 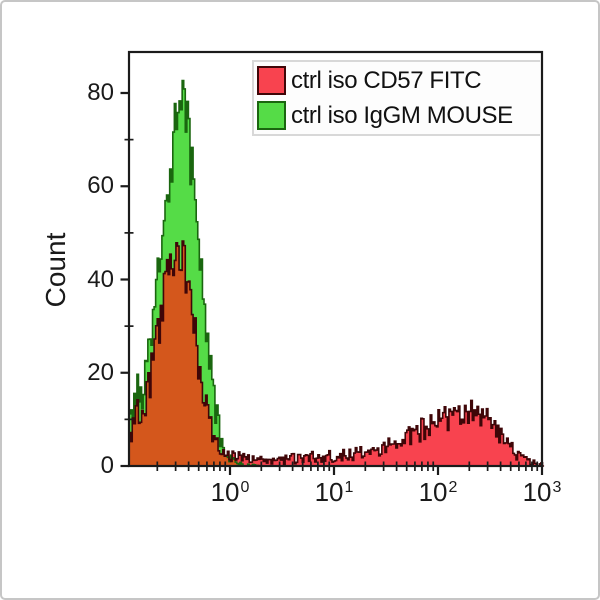 What do you see at coordinates (245, 487) in the screenshot?
I see `x-tick-exponent: 0` at bounding box center [245, 487].